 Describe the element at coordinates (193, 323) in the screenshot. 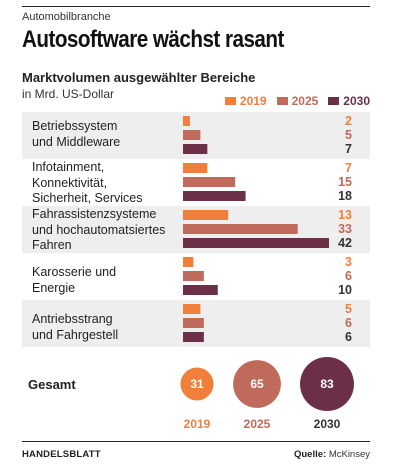

I see `bar-2025-cat4` at that location.